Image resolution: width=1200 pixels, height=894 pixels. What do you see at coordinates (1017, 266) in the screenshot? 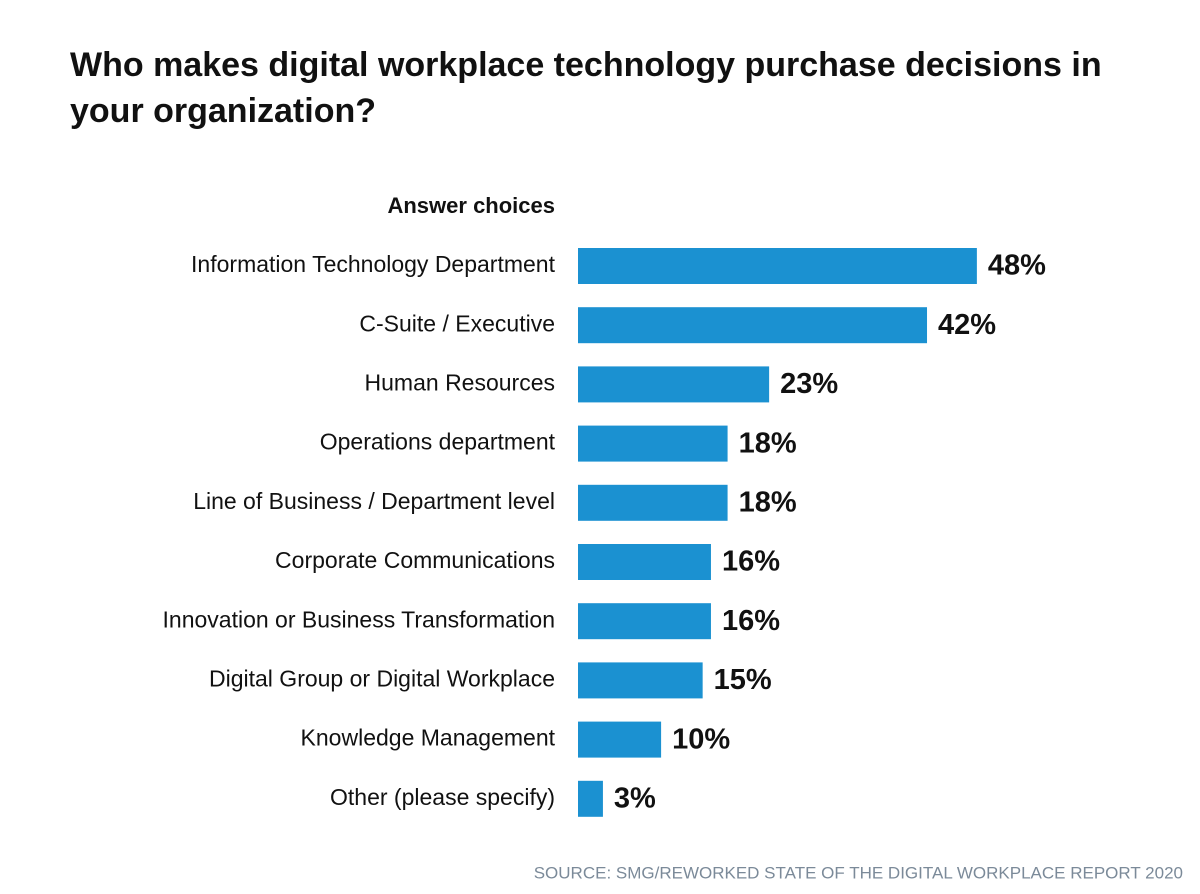
I see `value-label: 48%` at bounding box center [1017, 266].